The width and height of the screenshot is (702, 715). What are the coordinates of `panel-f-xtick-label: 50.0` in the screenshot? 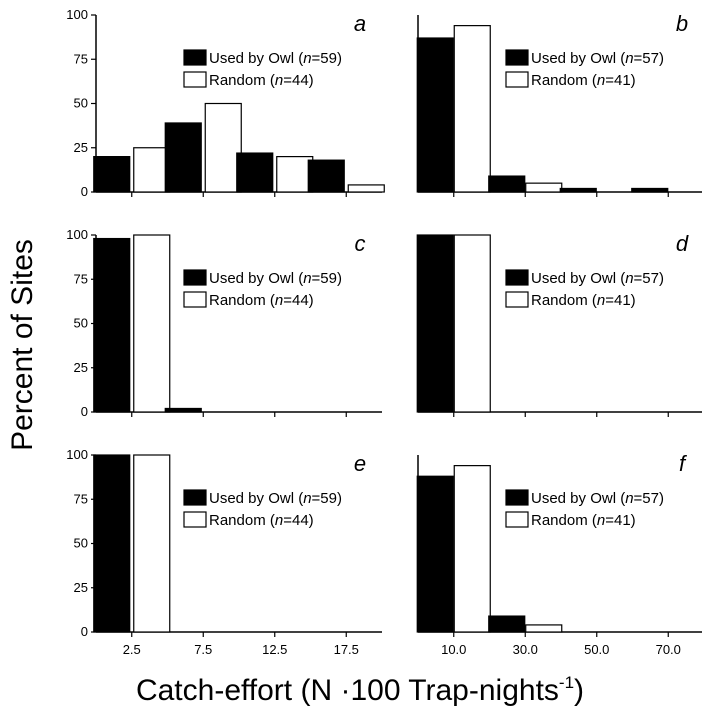 It's located at (596, 649).